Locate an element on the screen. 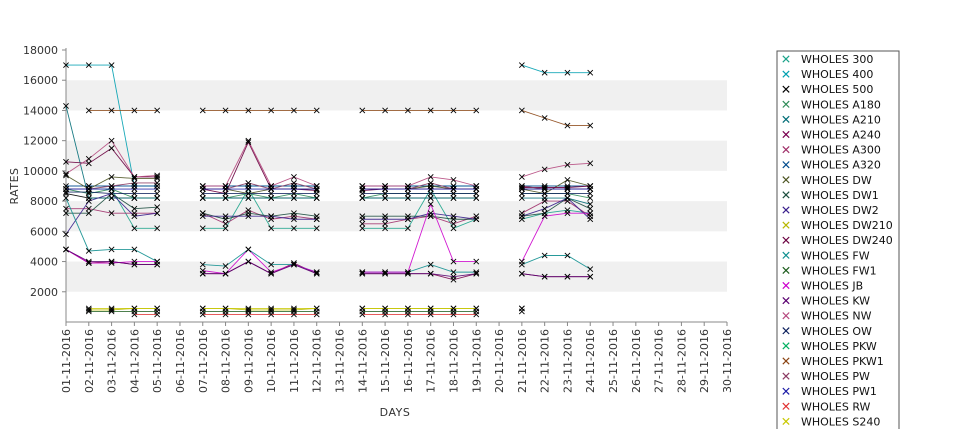 The height and width of the screenshot is (429, 975). legend-item: WHOLES JB is located at coordinates (822, 286).